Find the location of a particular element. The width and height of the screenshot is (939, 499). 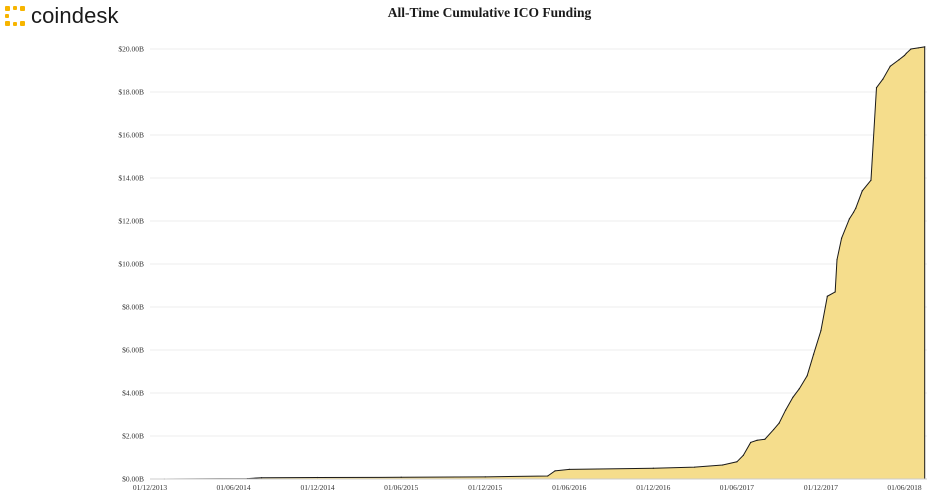

y-tick-label: $16.00B is located at coordinates (131, 135).